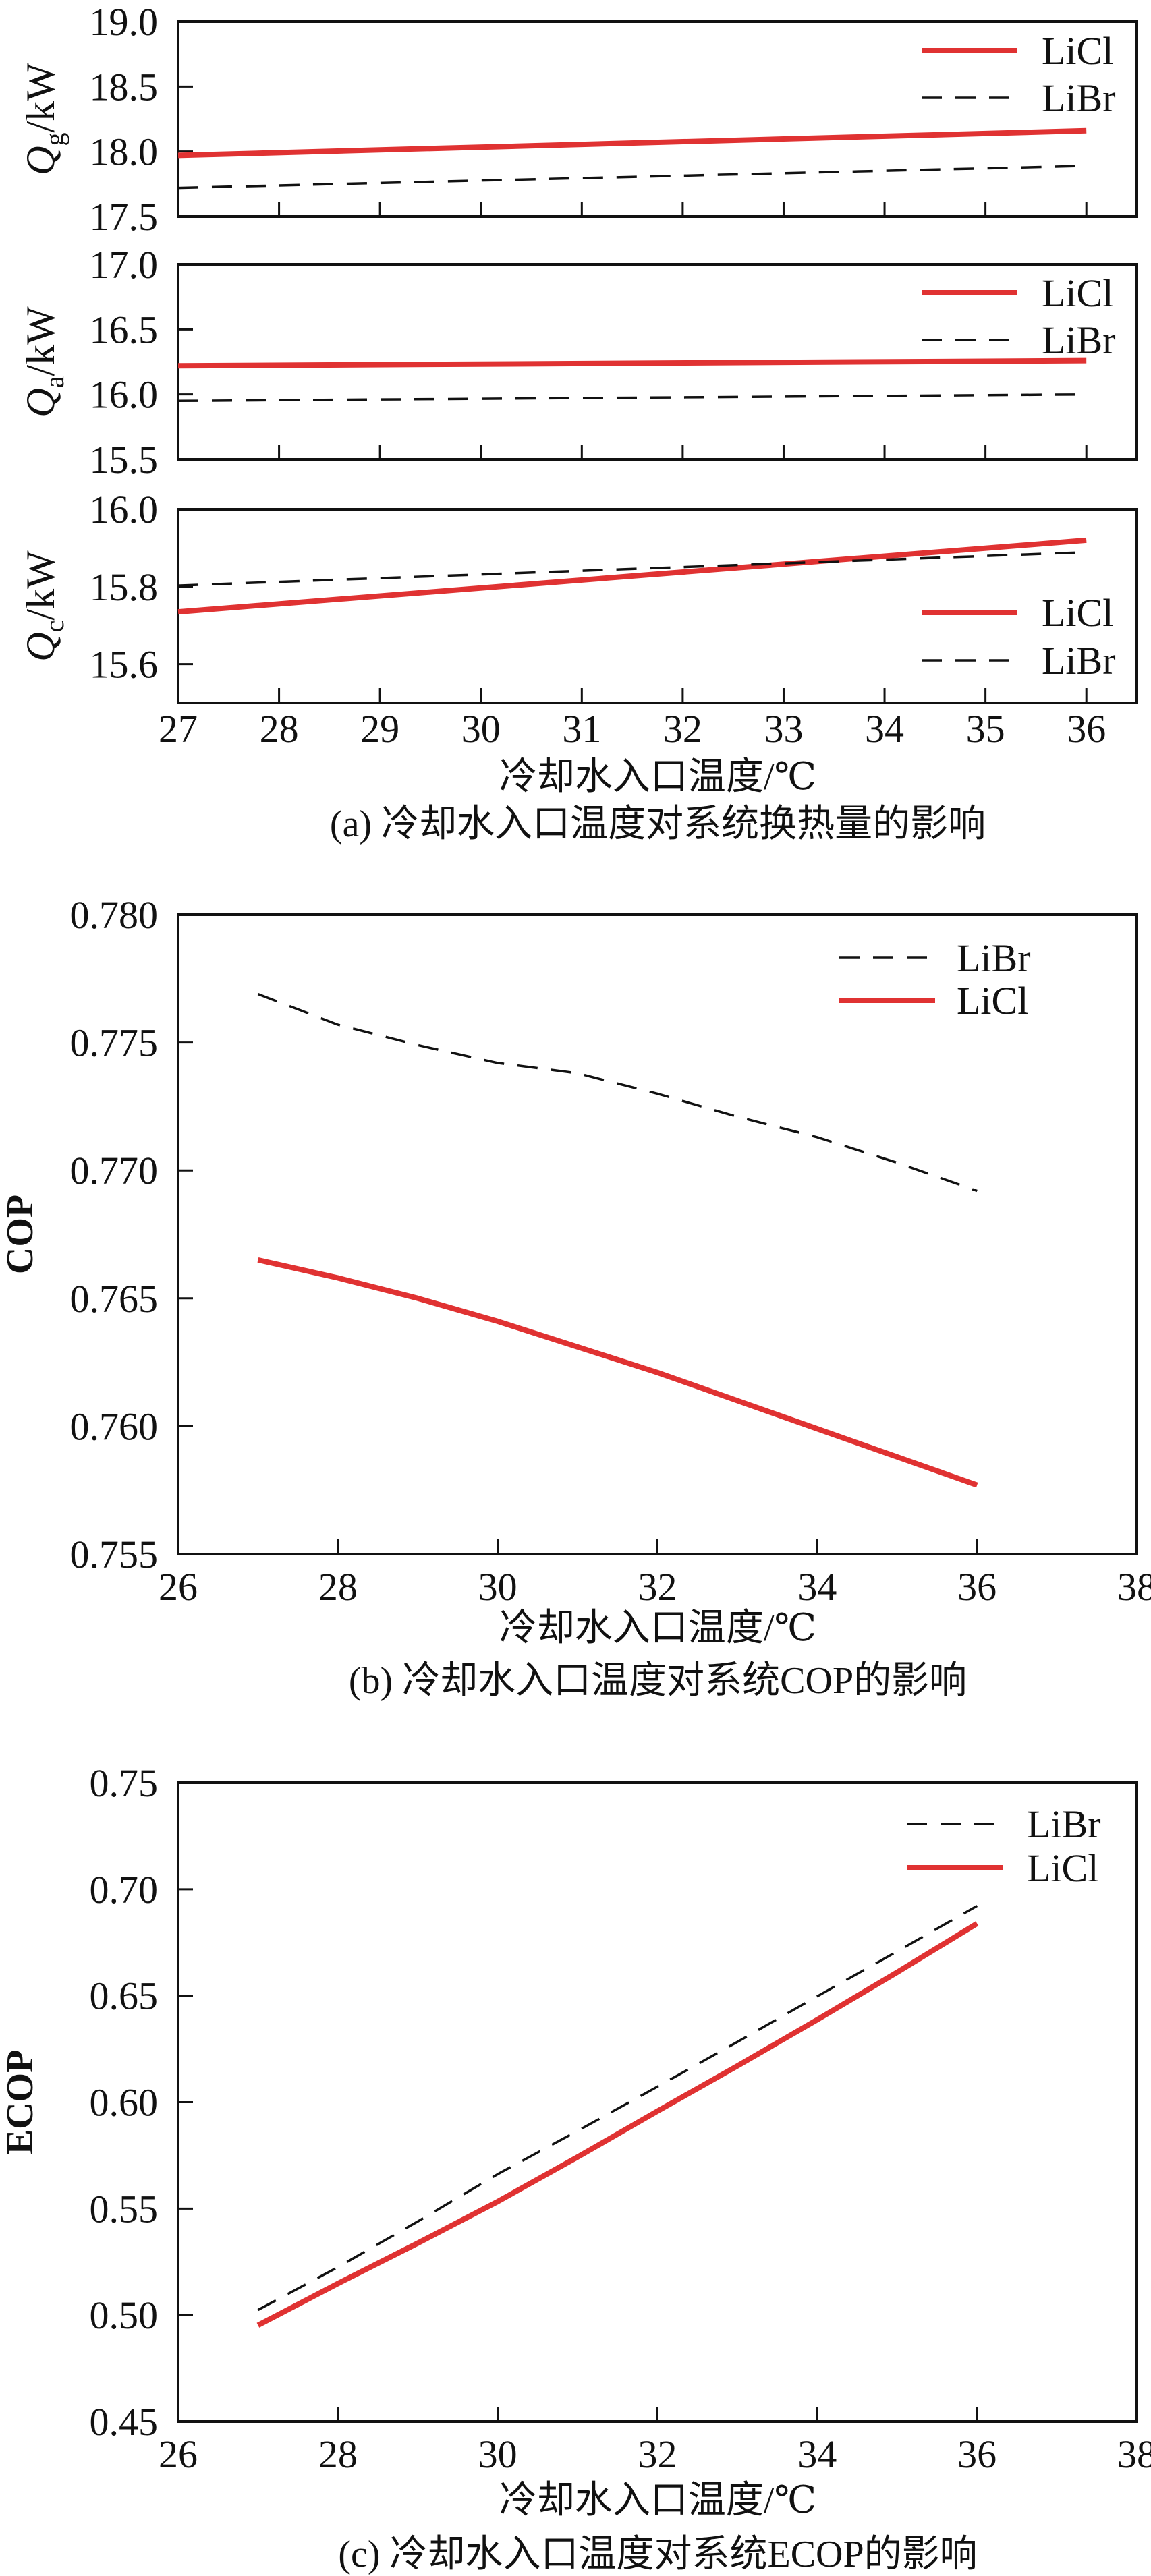 Image resolution: width=1151 pixels, height=2576 pixels. What do you see at coordinates (124, 460) in the screenshot?
I see `y-tick-label: 15.5` at bounding box center [124, 460].